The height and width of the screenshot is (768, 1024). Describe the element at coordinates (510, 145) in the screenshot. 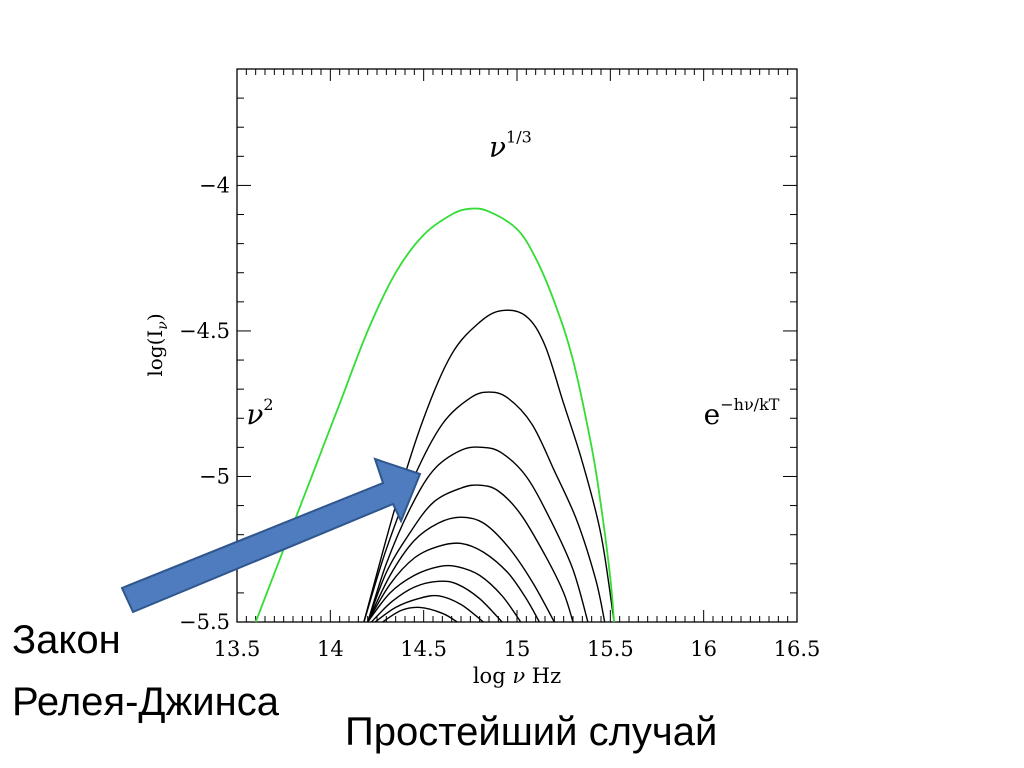

I see `annotation-1: ν1/3` at that location.